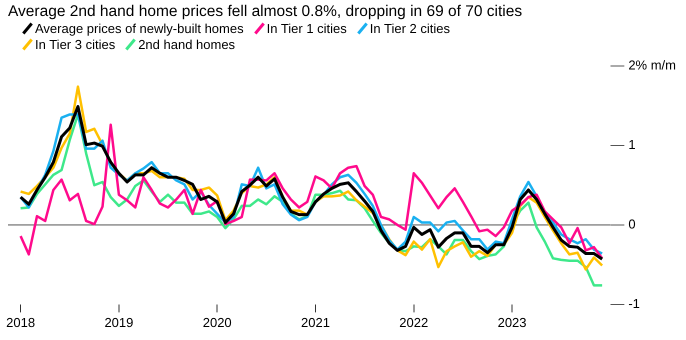 This screenshot has width=686, height=340. I want to click on legend-label: 2nd hand homes, so click(187, 44).